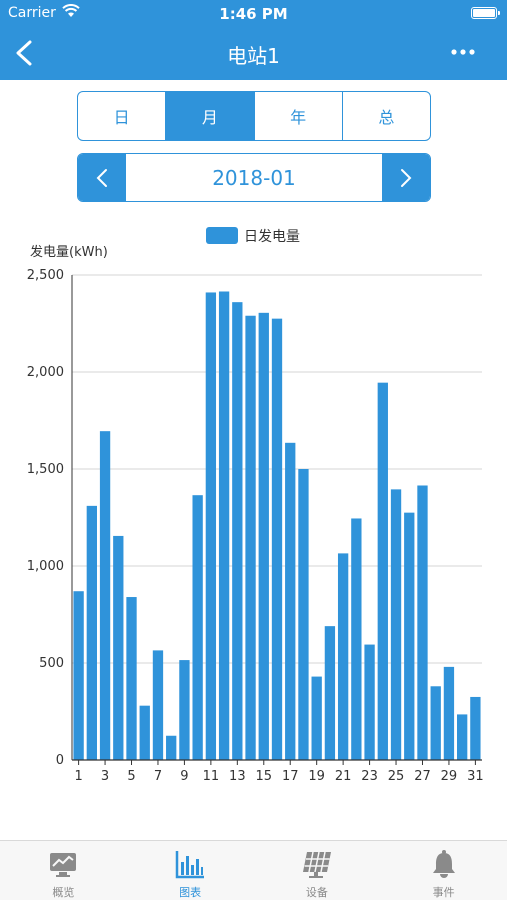  Describe the element at coordinates (222, 235) in the screenshot. I see `legend-swatch` at that location.